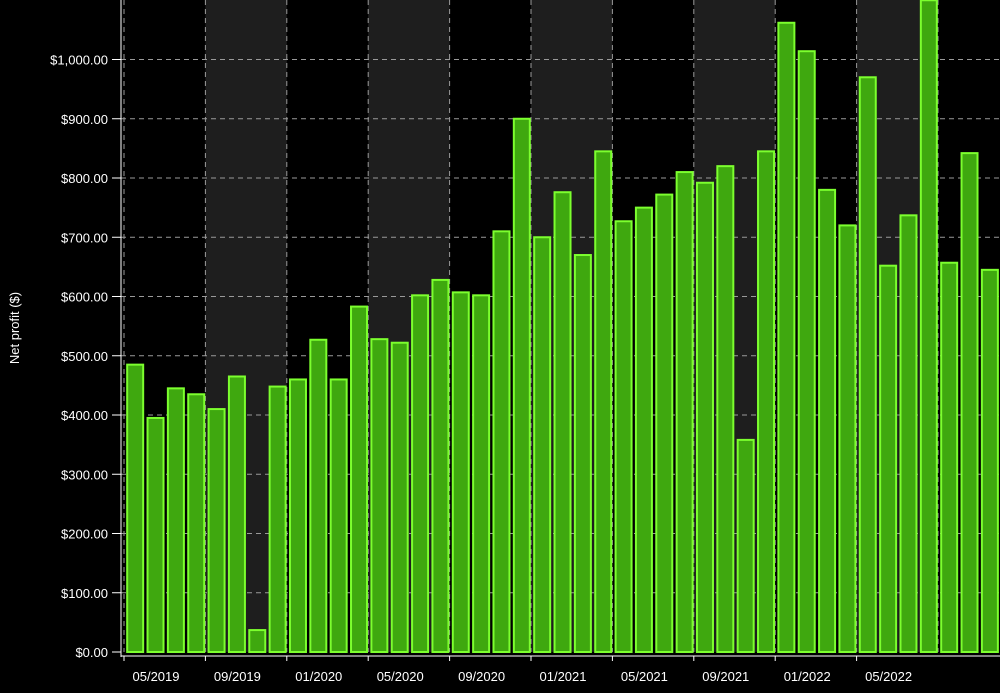 This screenshot has width=1000, height=693. Describe the element at coordinates (84, 356) in the screenshot. I see `y-tick-label: $500.00` at that location.